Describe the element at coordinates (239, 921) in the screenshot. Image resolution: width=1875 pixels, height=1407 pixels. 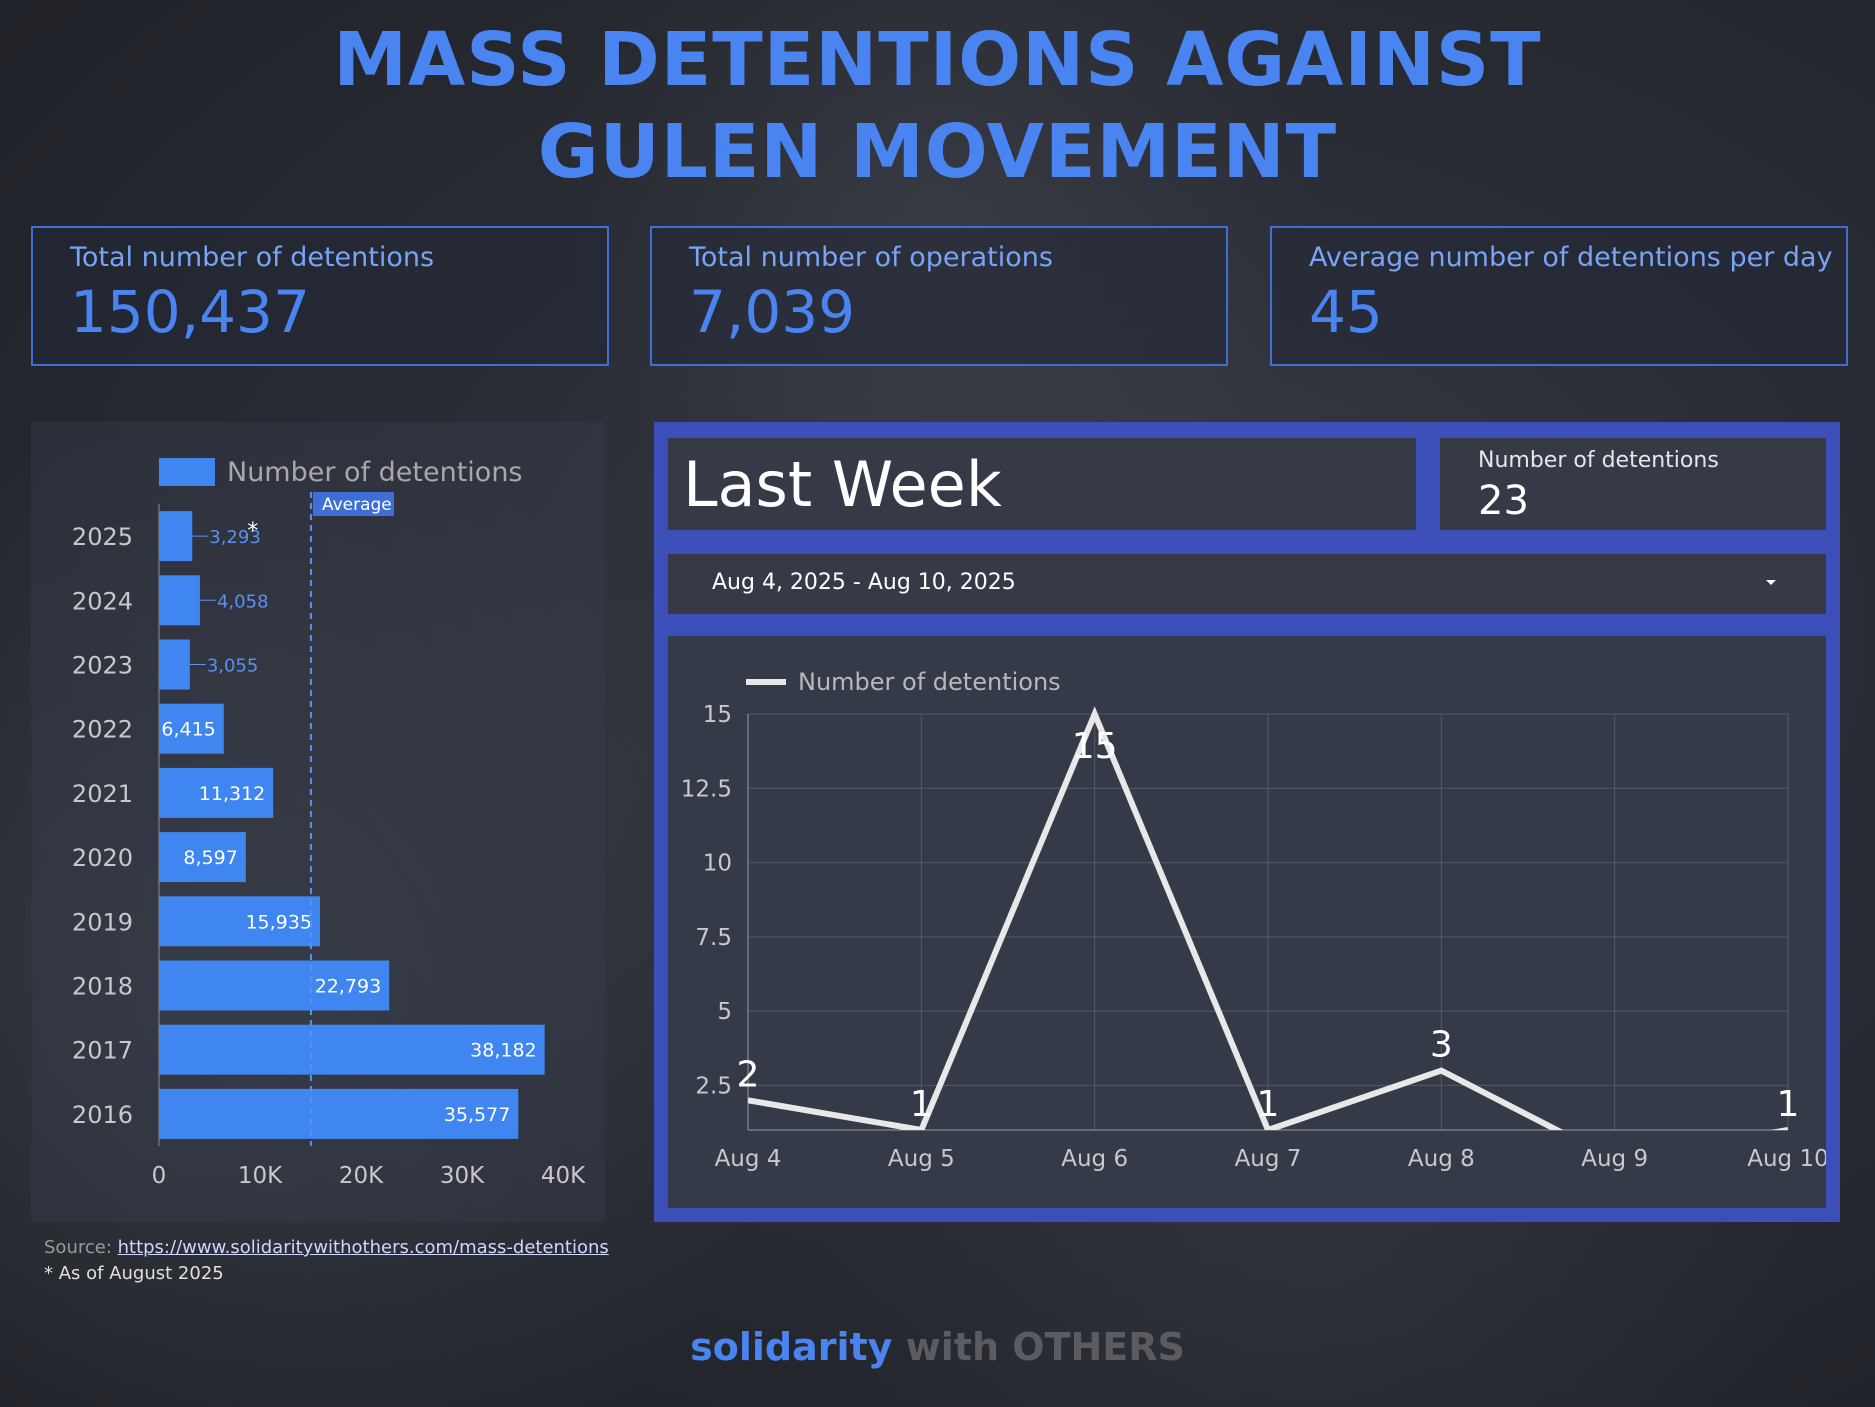
I see `bar-2019` at that location.